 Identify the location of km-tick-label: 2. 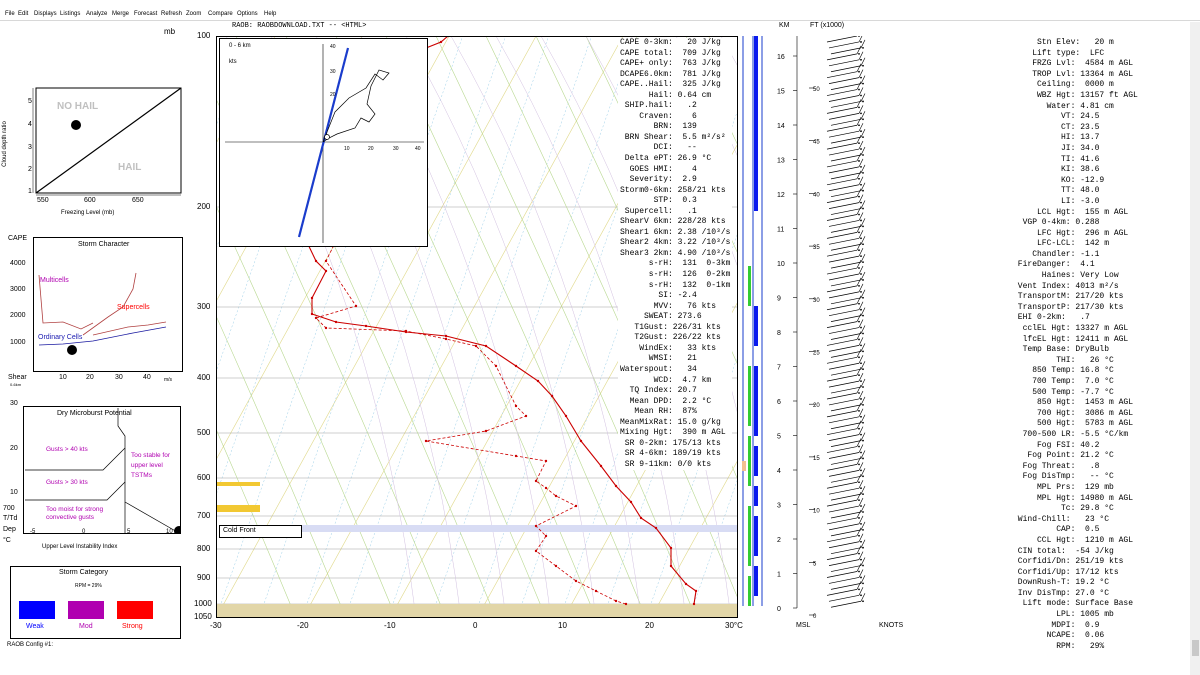
(779, 540).